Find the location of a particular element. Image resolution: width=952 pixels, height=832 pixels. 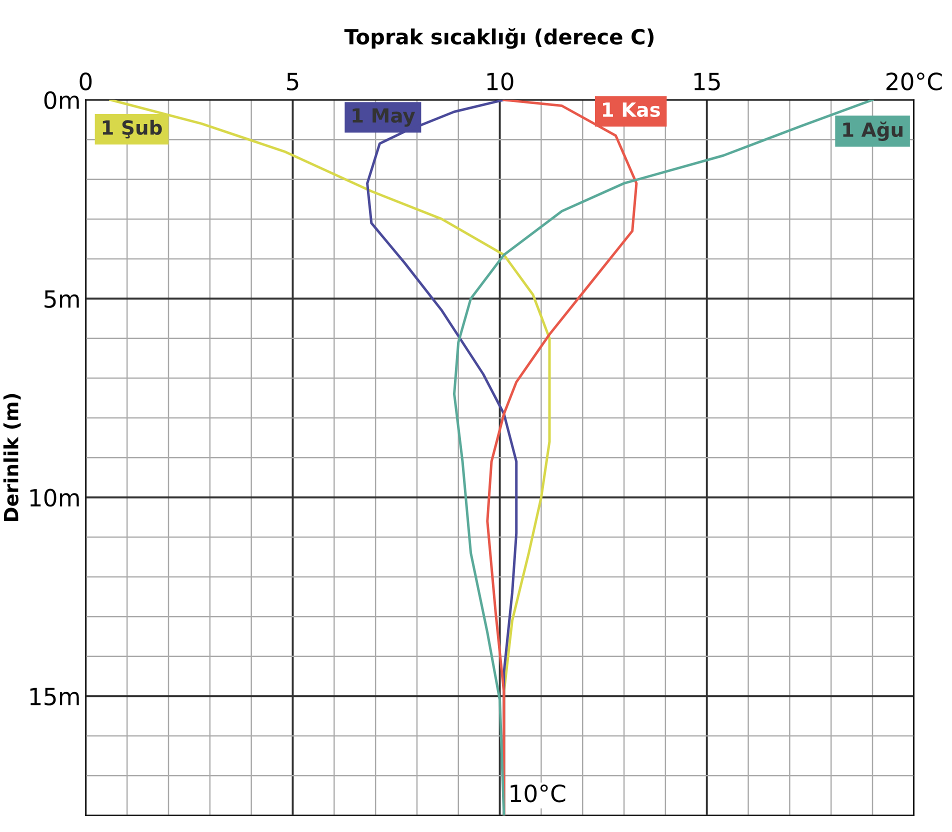

y-tick-label: 0m is located at coordinates (61, 100).